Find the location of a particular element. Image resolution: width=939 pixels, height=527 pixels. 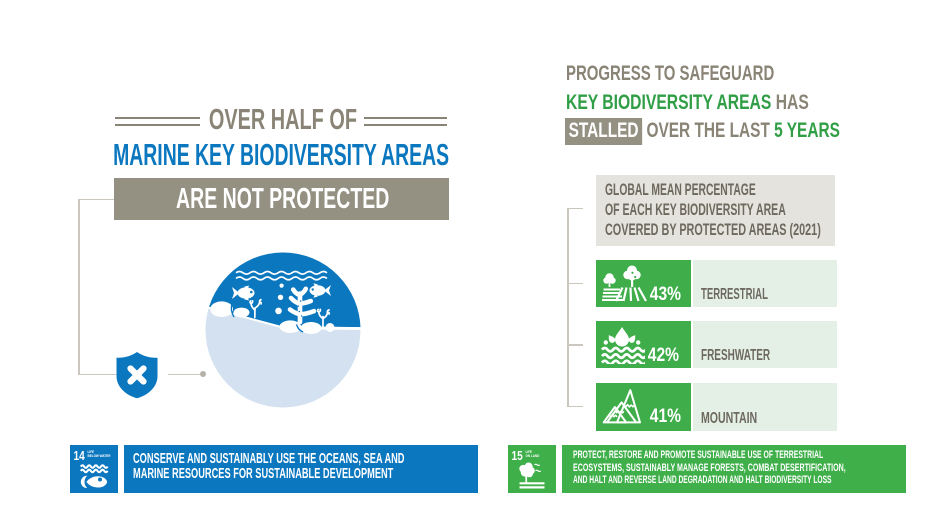

svg-text: 15 is located at coordinates (518, 456).